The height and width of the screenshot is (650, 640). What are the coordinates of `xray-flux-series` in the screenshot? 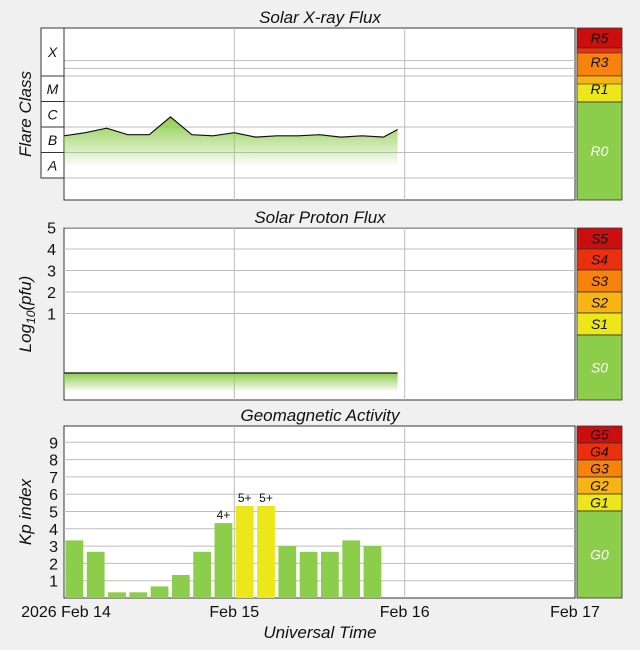 It's located at (230, 140).